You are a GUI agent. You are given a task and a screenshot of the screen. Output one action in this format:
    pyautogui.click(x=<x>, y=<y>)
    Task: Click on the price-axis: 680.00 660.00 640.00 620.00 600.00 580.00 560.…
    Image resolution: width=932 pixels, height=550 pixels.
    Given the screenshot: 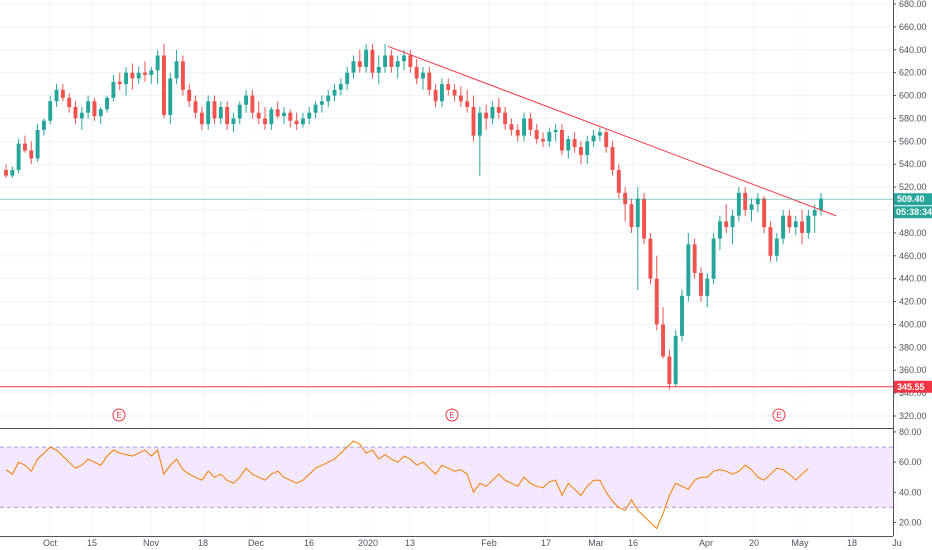 What is the action you would take?
    pyautogui.click(x=910, y=210)
    